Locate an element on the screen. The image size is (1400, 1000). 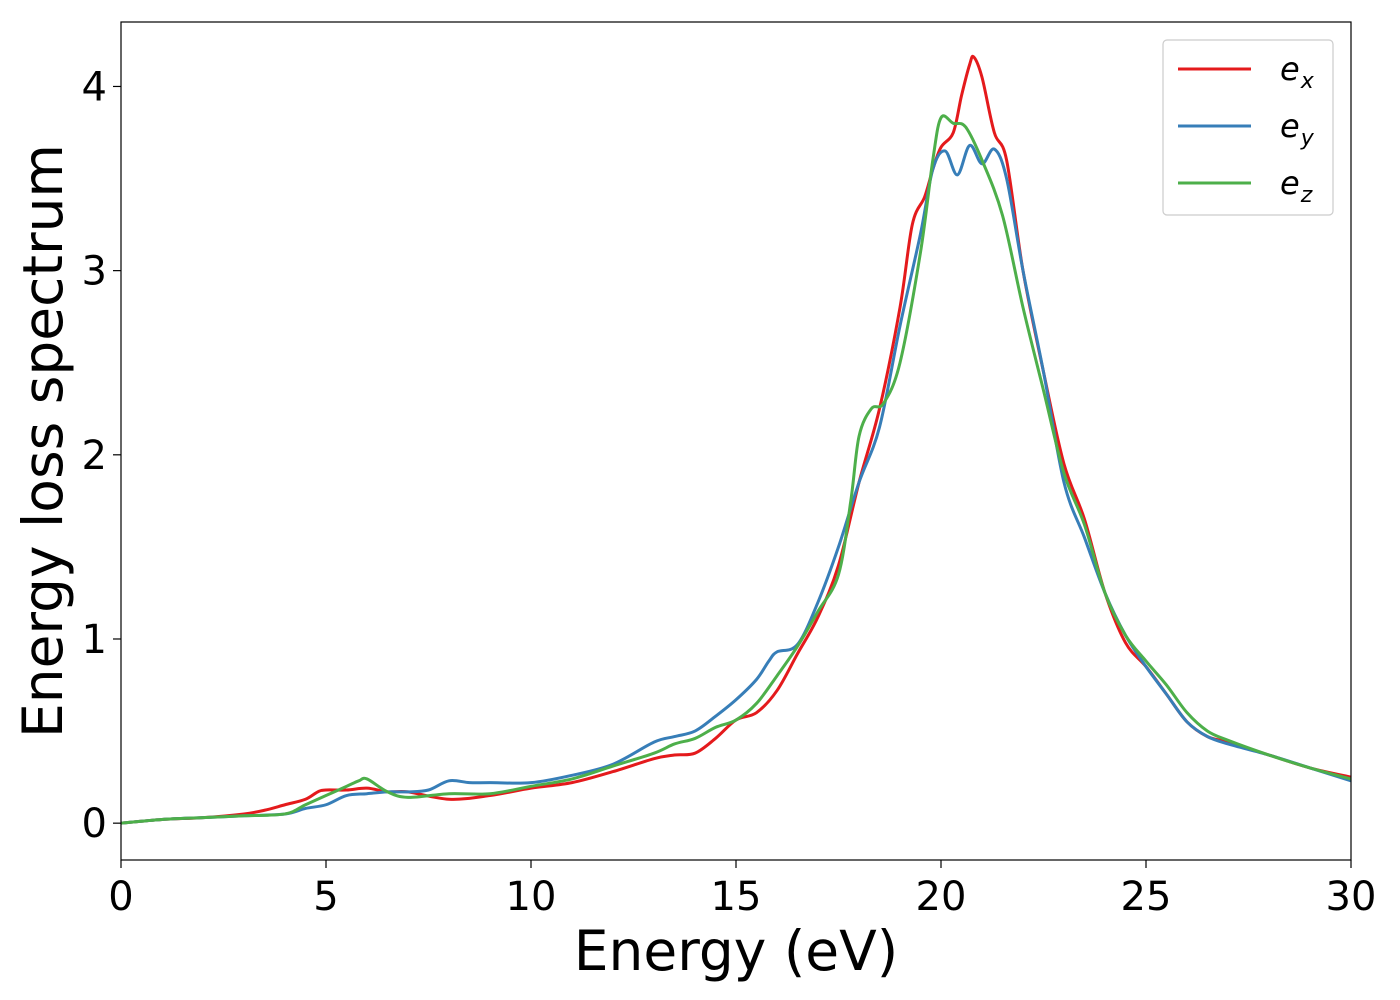
y-axis-title: Energy loss spectrum is located at coordinates (43, 441).